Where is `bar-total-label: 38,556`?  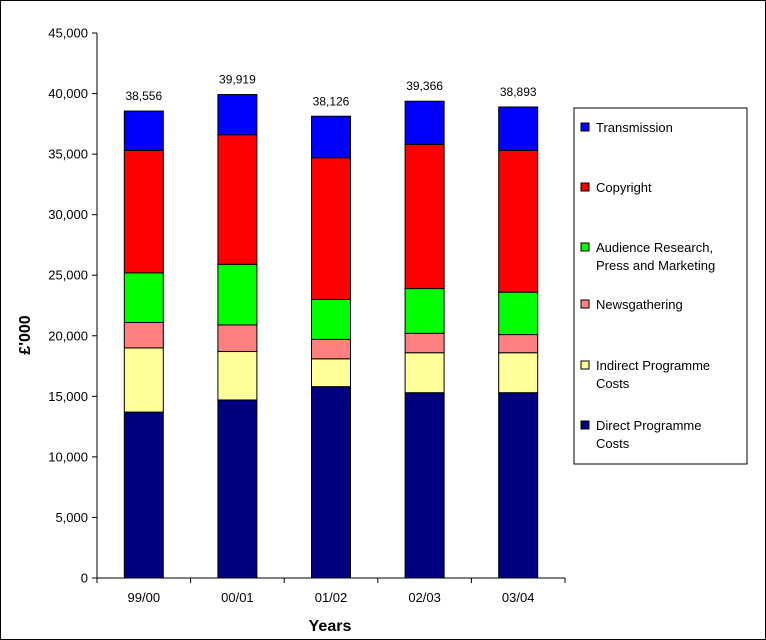
bar-total-label: 38,556 is located at coordinates (143, 96).